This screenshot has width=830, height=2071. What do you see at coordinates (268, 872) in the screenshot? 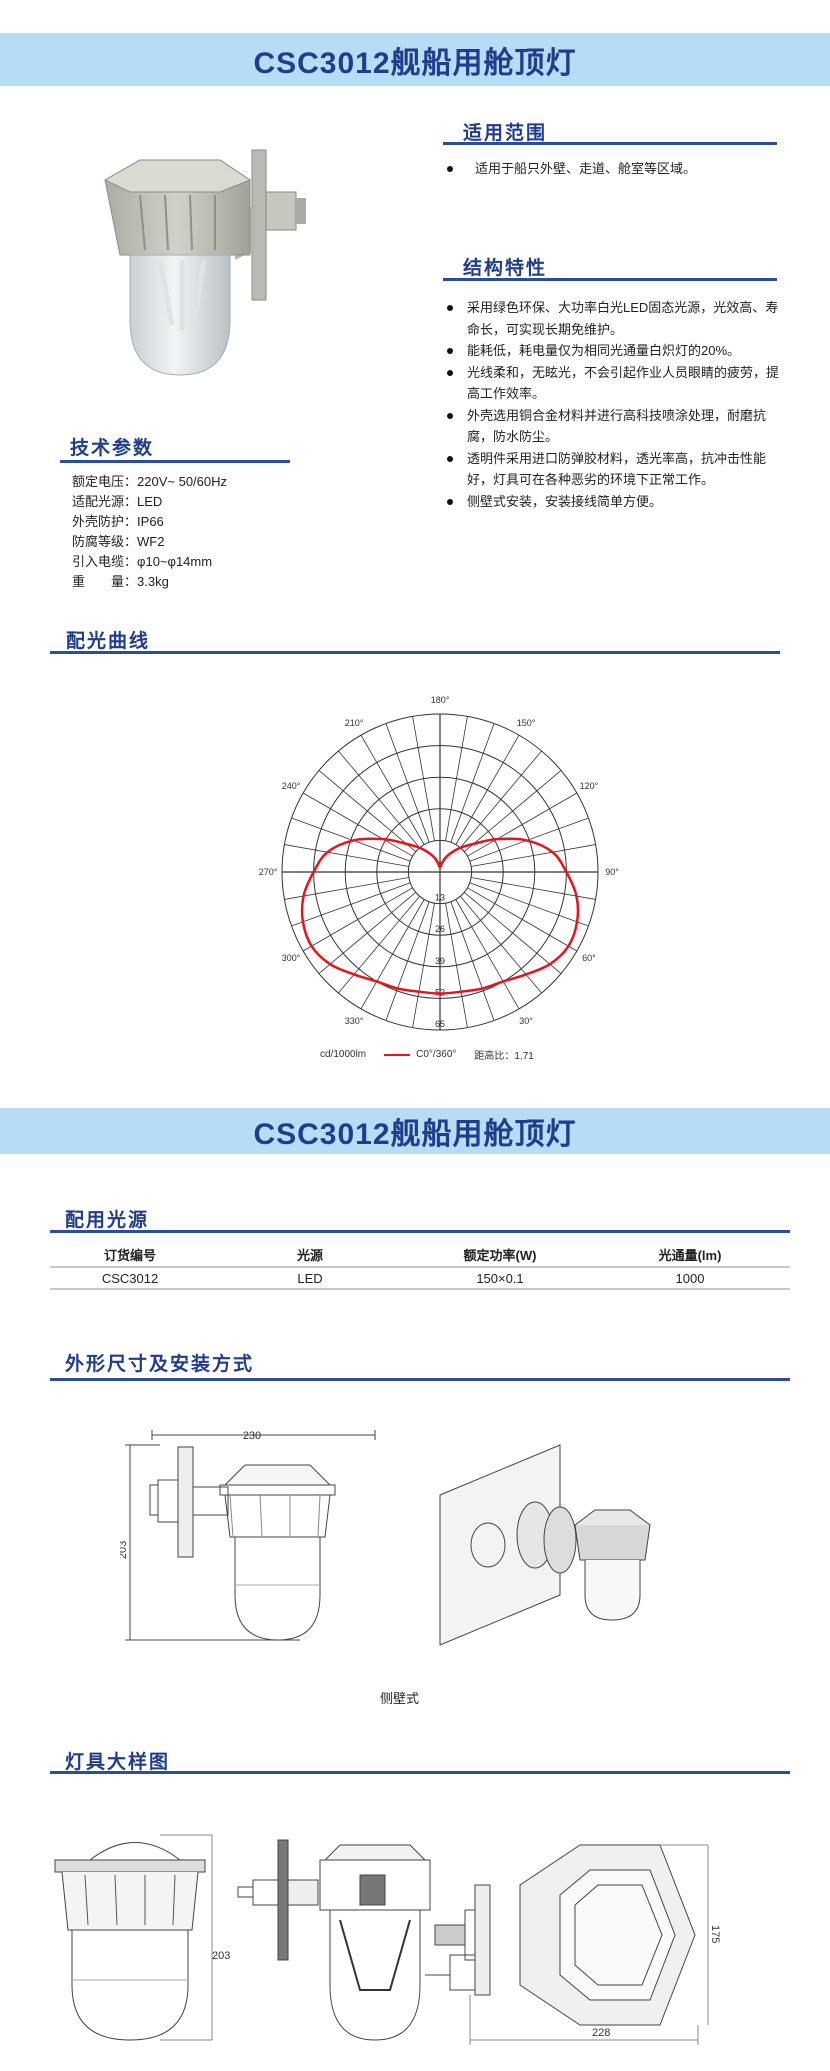
I see `angle-tick-label: 270°` at bounding box center [268, 872].